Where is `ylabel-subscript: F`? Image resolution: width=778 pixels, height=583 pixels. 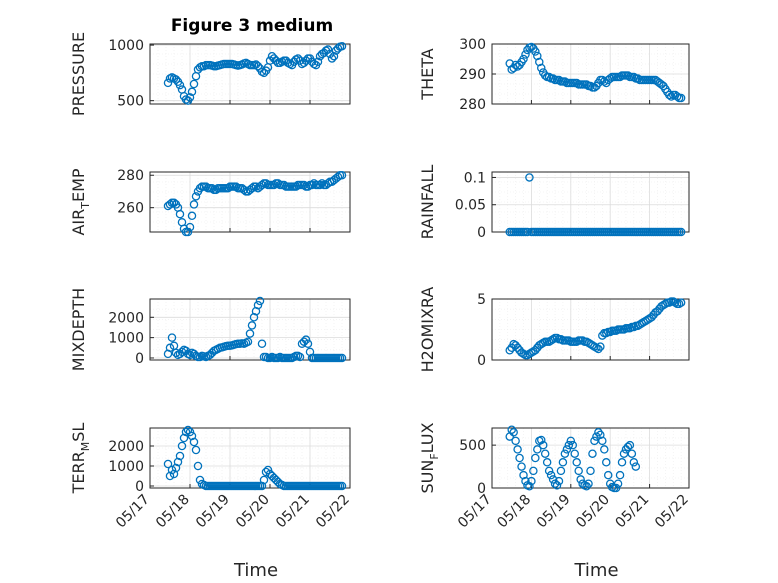
ylabel-subscript: F is located at coordinates (434, 456).